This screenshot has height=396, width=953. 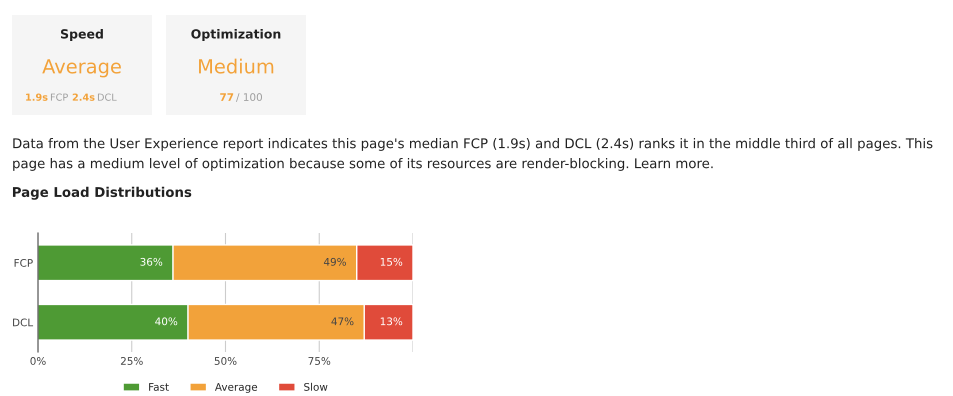 I want to click on text: Average, so click(x=81, y=68).